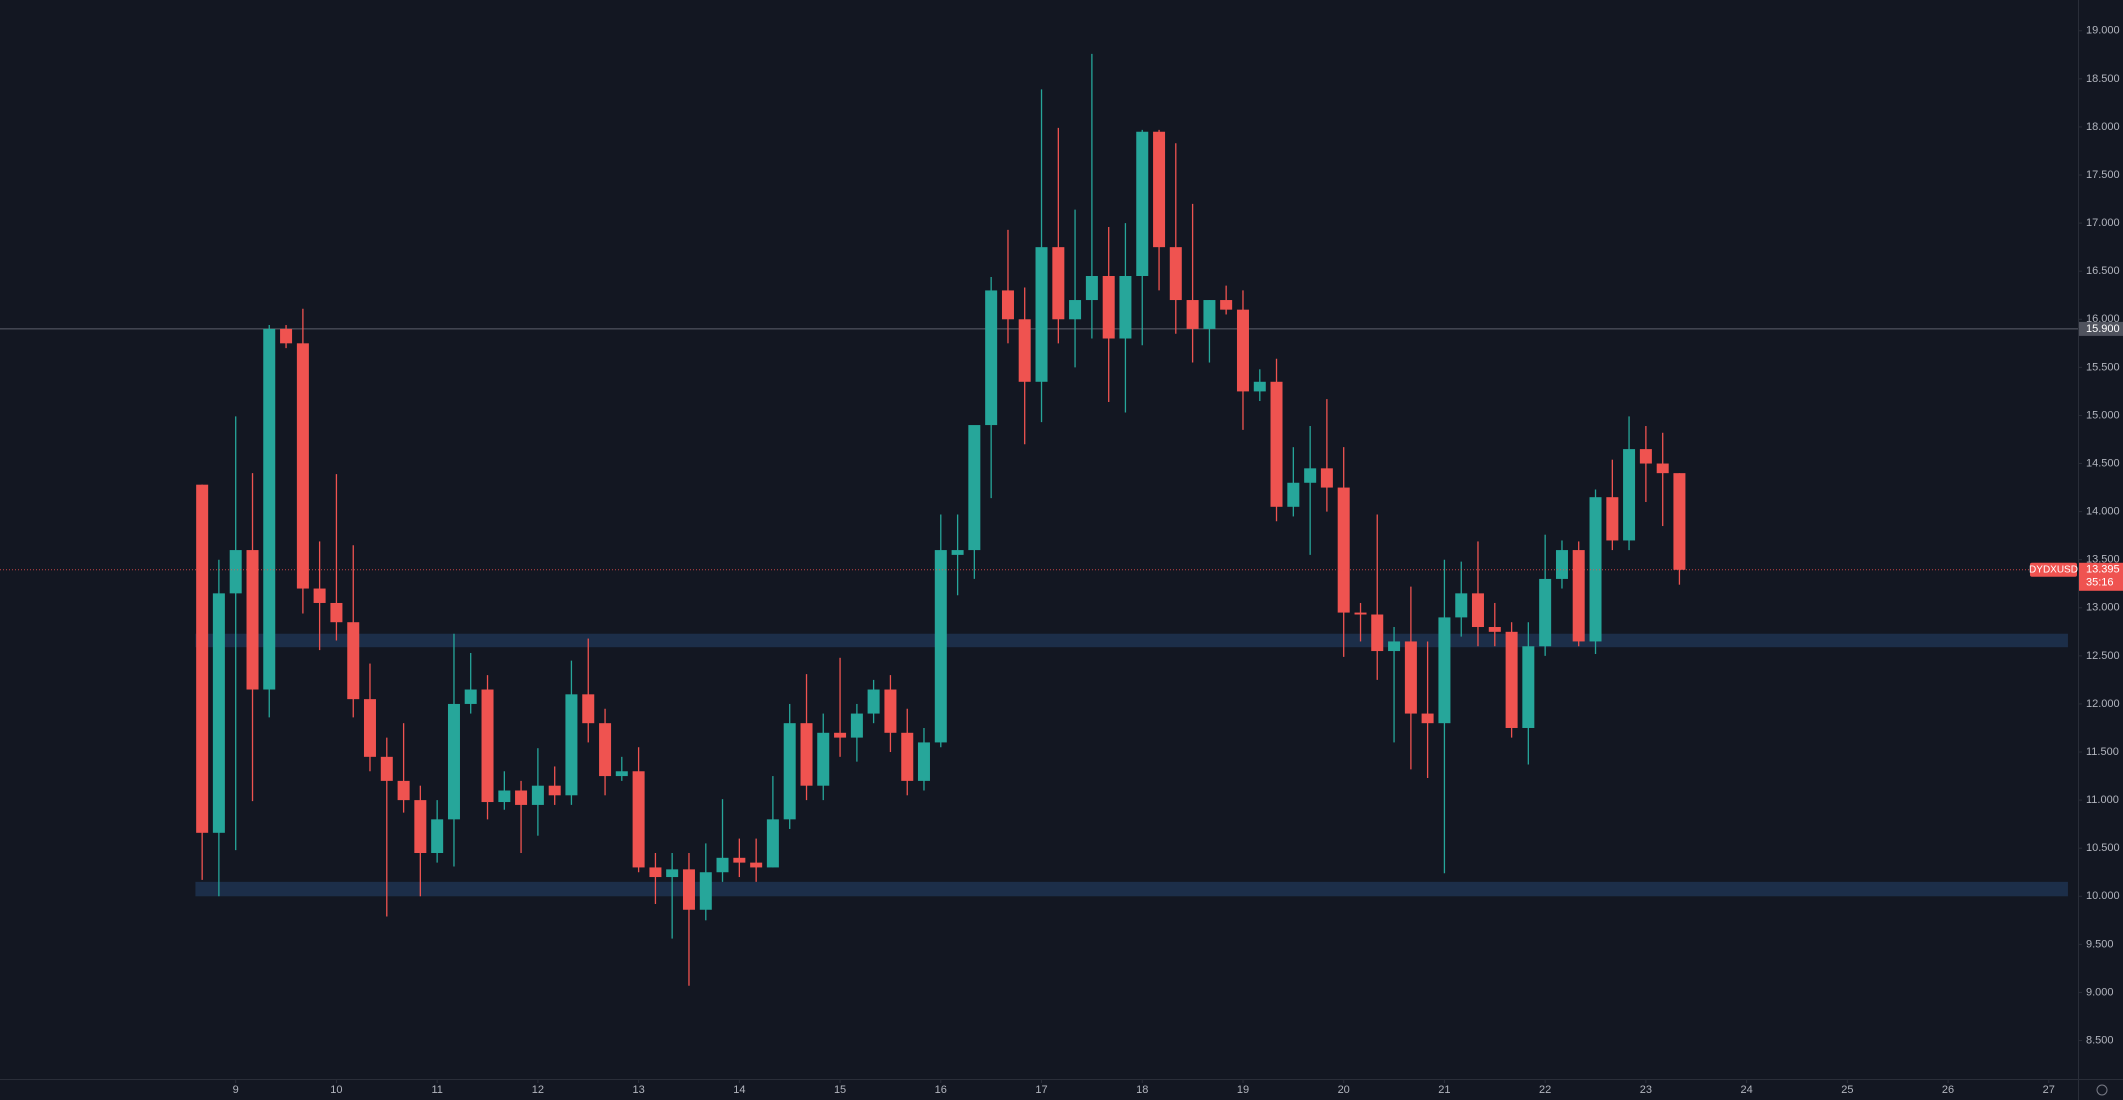 The image size is (2123, 1100). I want to click on x-tick-label: 26, so click(1948, 1090).